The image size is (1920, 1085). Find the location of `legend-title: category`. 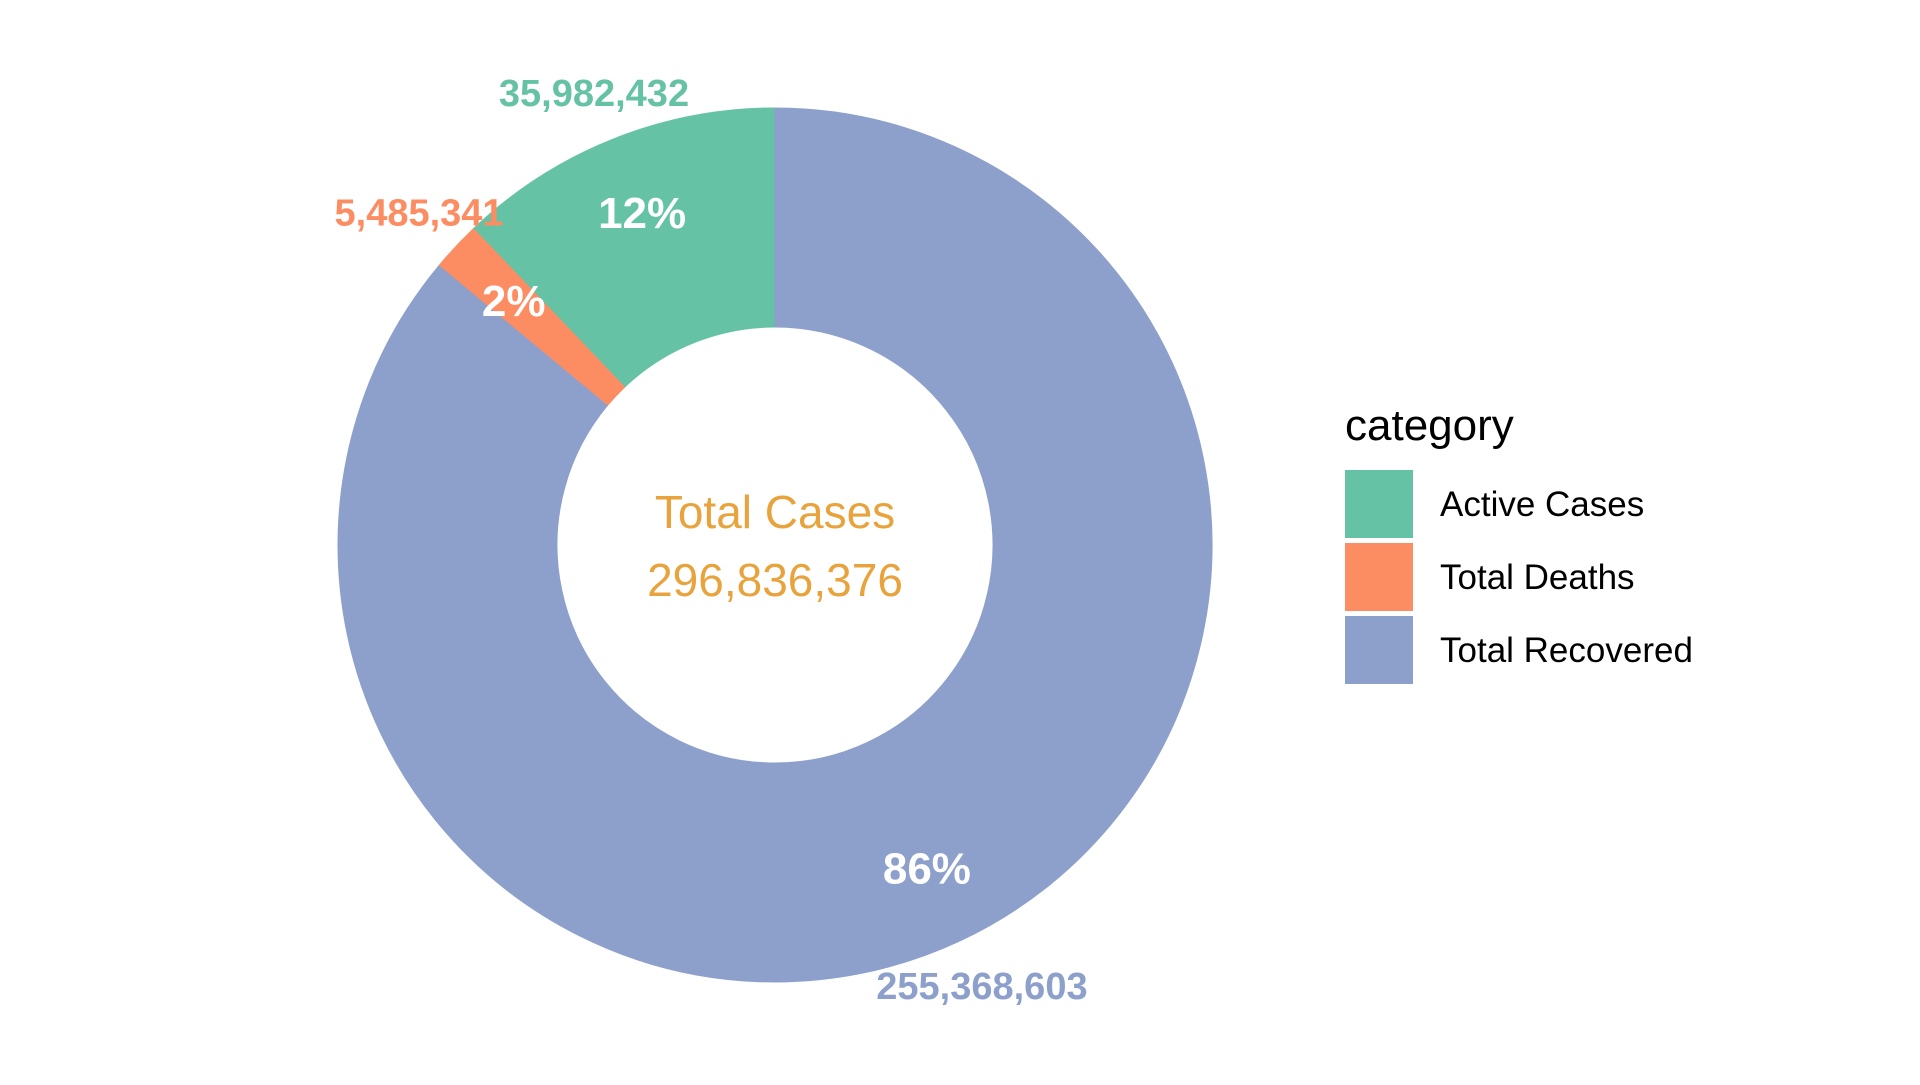

legend-title: category is located at coordinates (1429, 425).